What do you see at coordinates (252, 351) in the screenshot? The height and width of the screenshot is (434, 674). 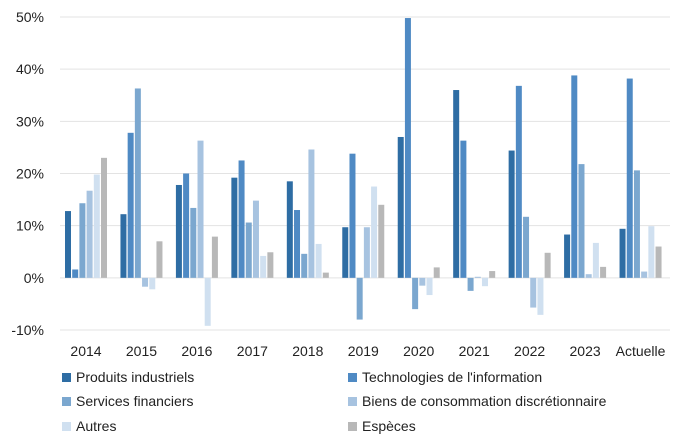 I see `x-tick-label: 2017` at bounding box center [252, 351].